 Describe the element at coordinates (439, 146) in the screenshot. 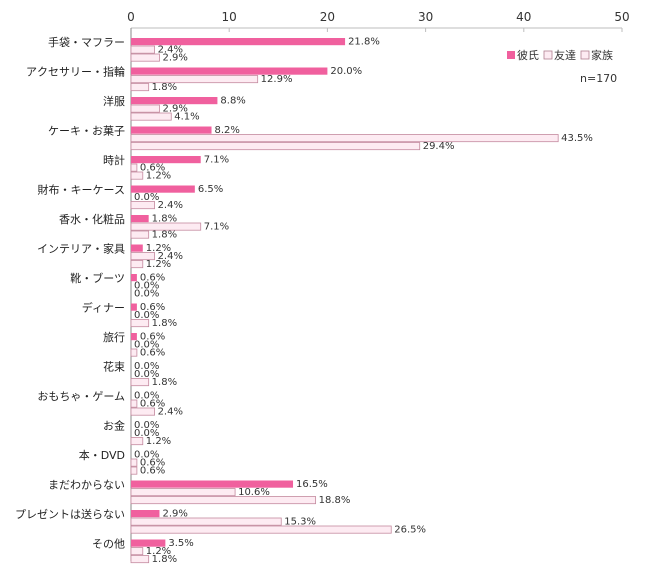

I see `data-label: 29.4%` at that location.